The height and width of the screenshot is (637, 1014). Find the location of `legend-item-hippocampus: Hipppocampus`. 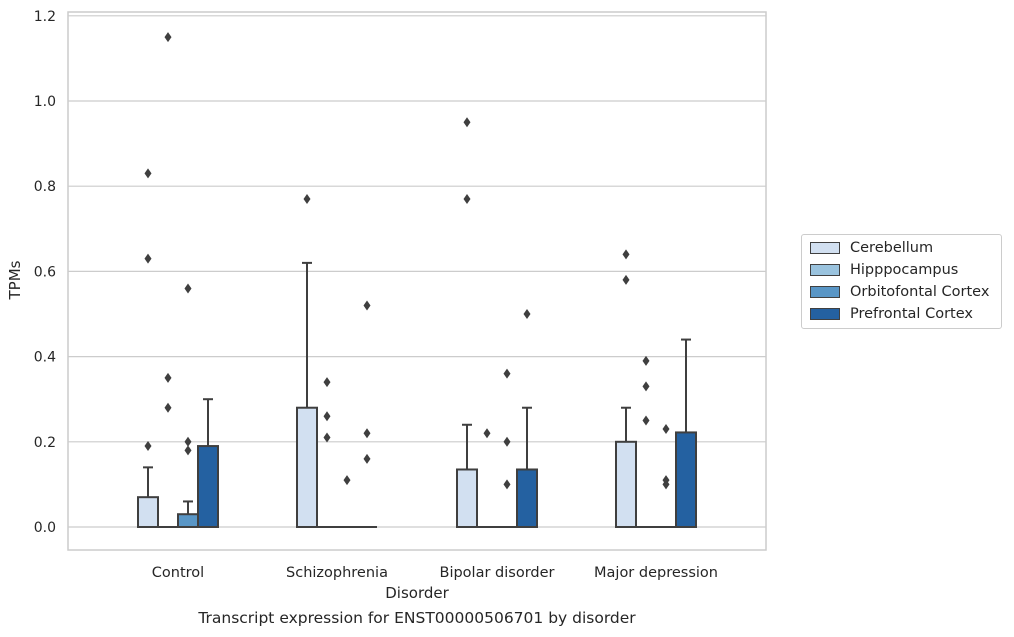

legend-item-hippocampus: Hipppocampus is located at coordinates (884, 270).